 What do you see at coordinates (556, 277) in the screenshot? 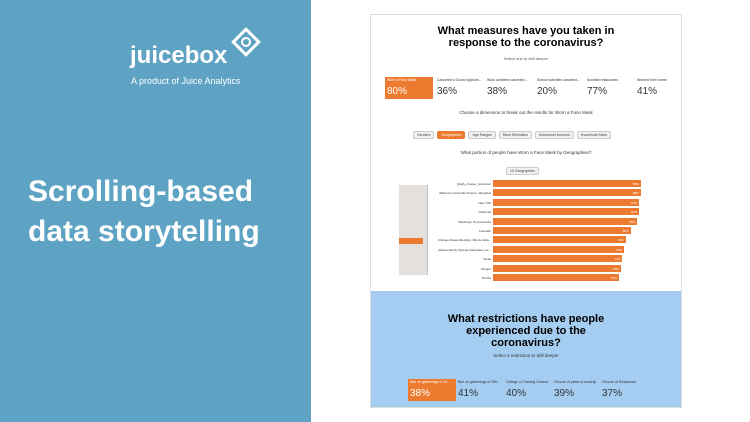
I see `bar: 75%` at bounding box center [556, 277].